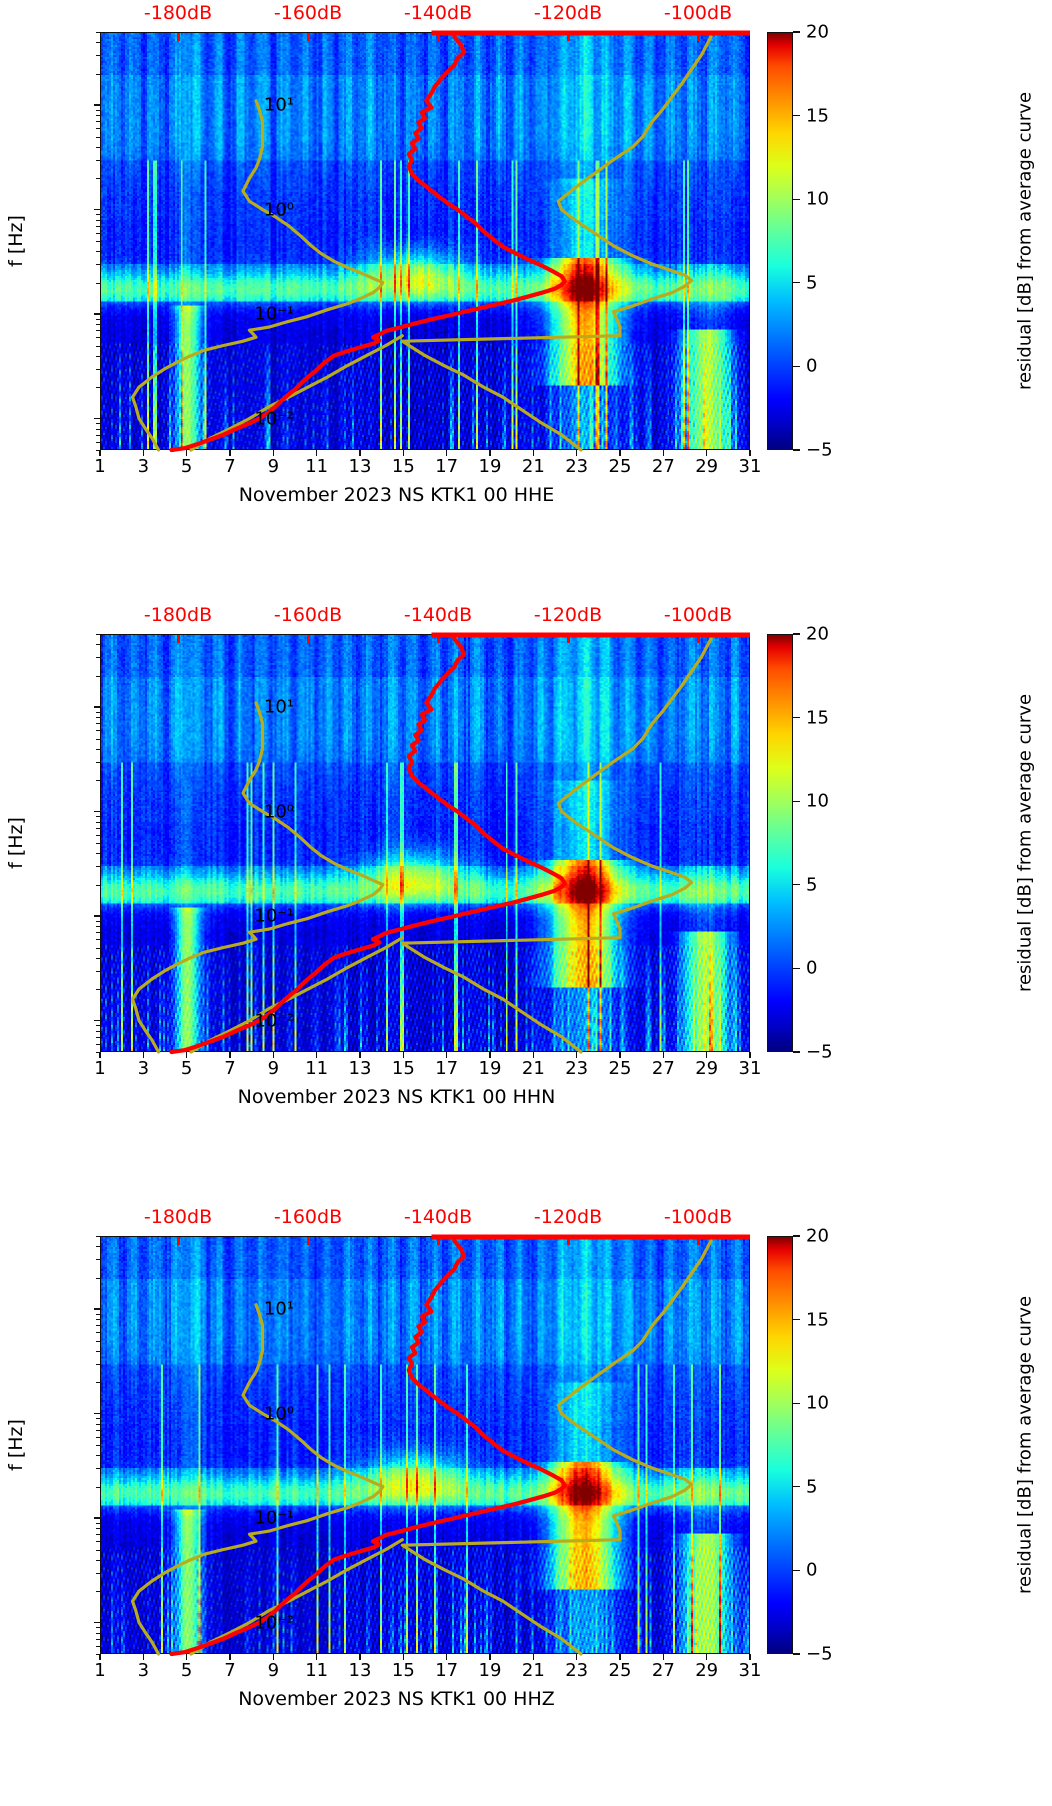 The image size is (1052, 1806). I want to click on db-axis-tick-label: -180dB, so click(178, 13).